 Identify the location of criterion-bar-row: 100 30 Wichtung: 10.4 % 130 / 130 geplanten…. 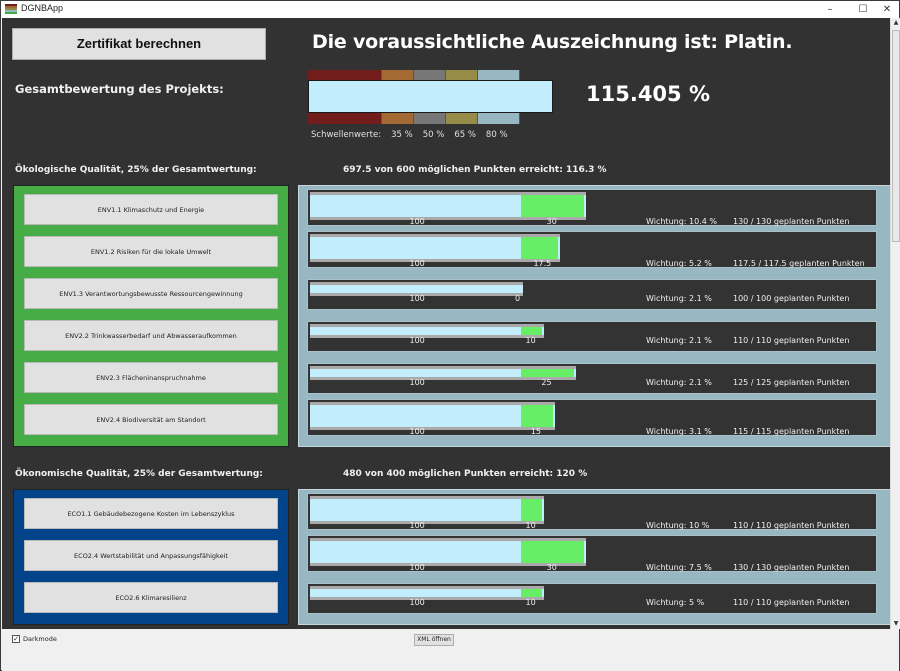
(592, 207).